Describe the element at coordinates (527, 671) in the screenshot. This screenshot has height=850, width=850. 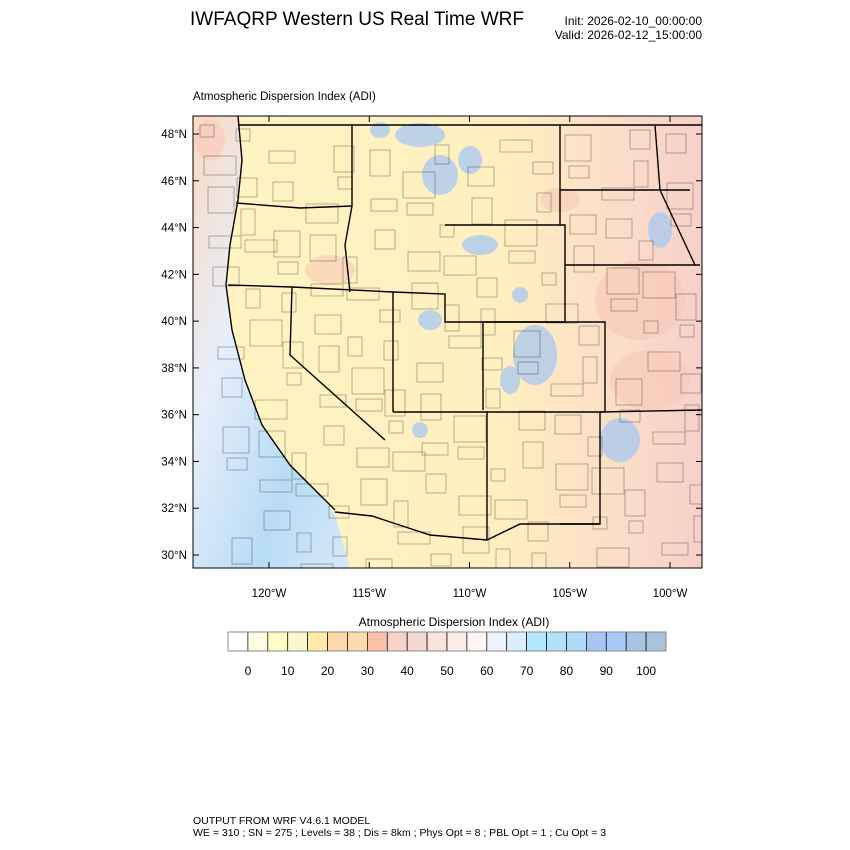
I see `colorbar-label: 70` at that location.